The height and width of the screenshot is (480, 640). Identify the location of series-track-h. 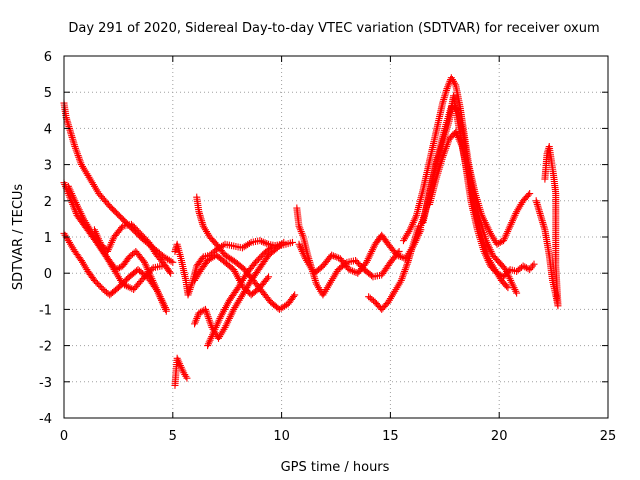
(246, 253).